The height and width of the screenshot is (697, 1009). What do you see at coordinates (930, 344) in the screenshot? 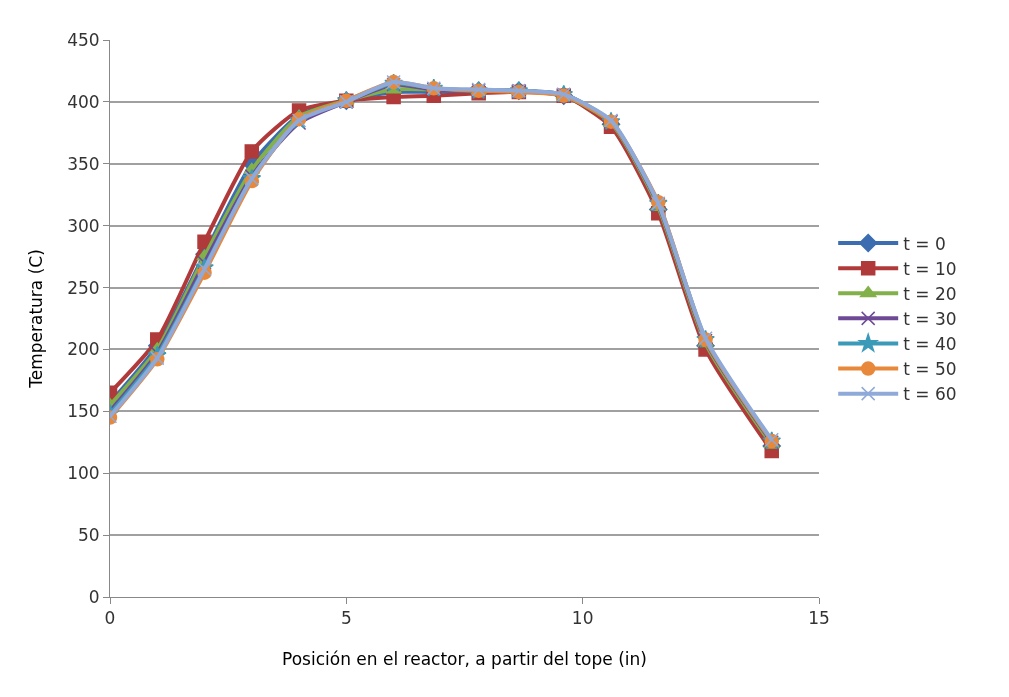
I see `legend-label: t = 40` at bounding box center [930, 344].